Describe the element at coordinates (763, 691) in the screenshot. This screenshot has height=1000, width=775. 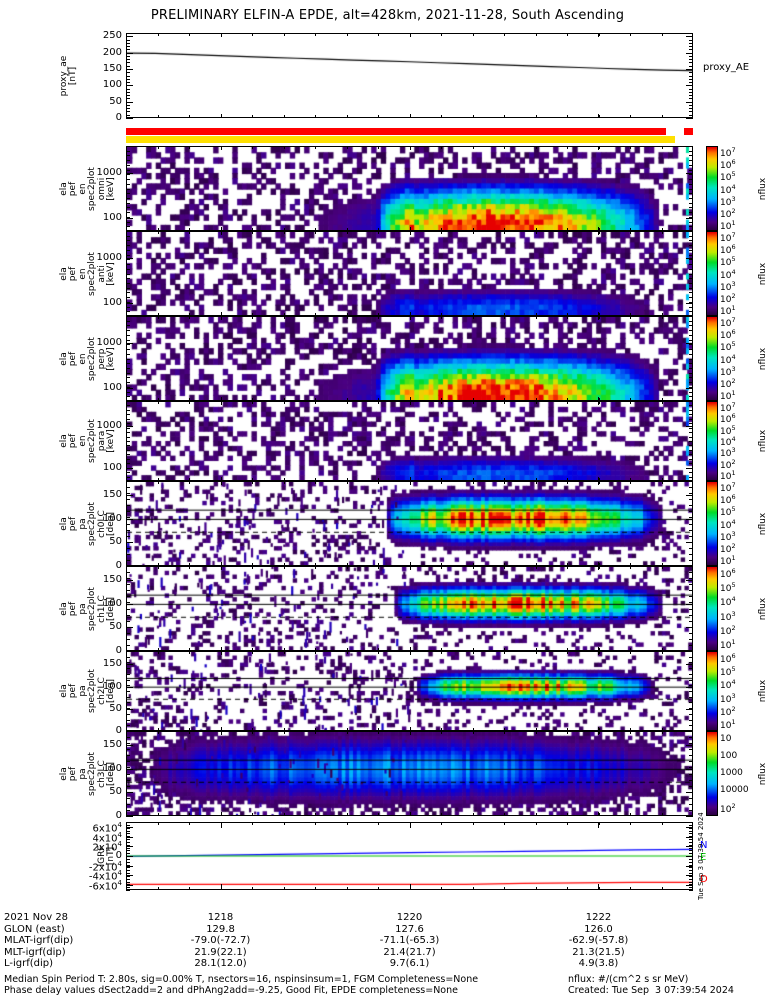
I see `colorbar-axis-label: nflux` at that location.